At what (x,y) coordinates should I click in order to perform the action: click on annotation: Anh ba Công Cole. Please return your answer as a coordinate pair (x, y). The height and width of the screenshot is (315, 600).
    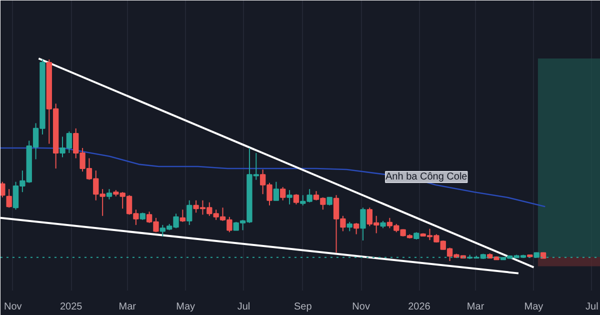
    Looking at the image, I should click on (427, 177).